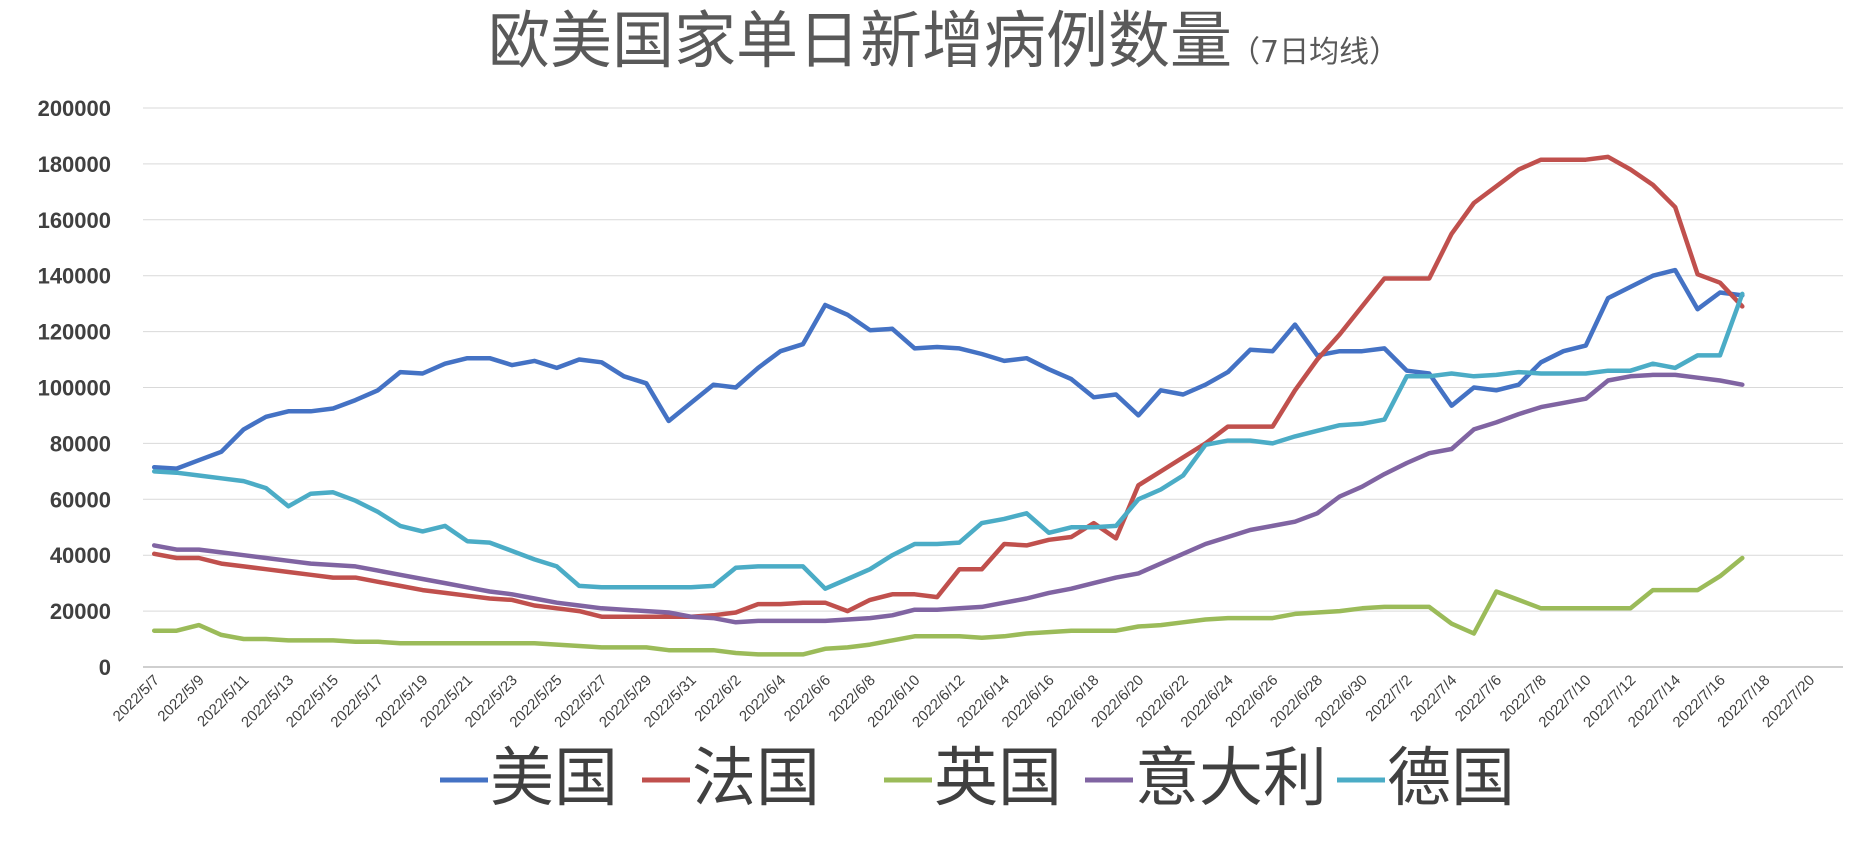 The height and width of the screenshot is (849, 1859). What do you see at coordinates (1314, 52) in the screenshot?
I see `chart-subtitle: （7日均线）` at bounding box center [1314, 52].